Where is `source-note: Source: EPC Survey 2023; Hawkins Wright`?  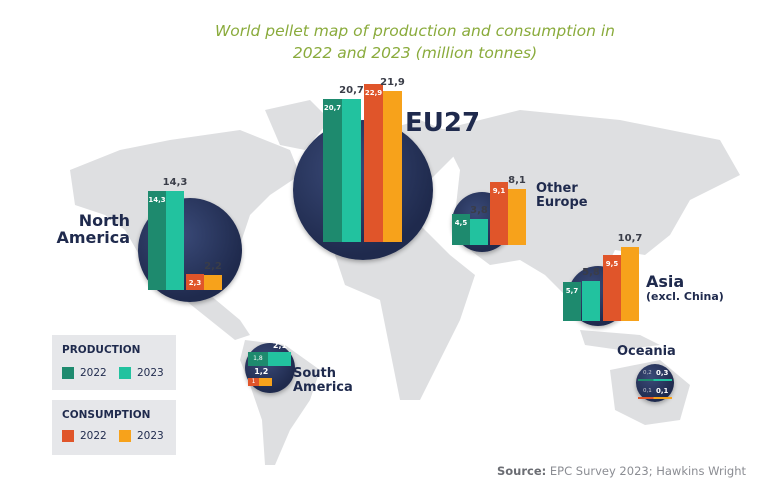
source-note: Source: EPC Survey 2023; Hawkins Wright is located at coordinates (621, 471).